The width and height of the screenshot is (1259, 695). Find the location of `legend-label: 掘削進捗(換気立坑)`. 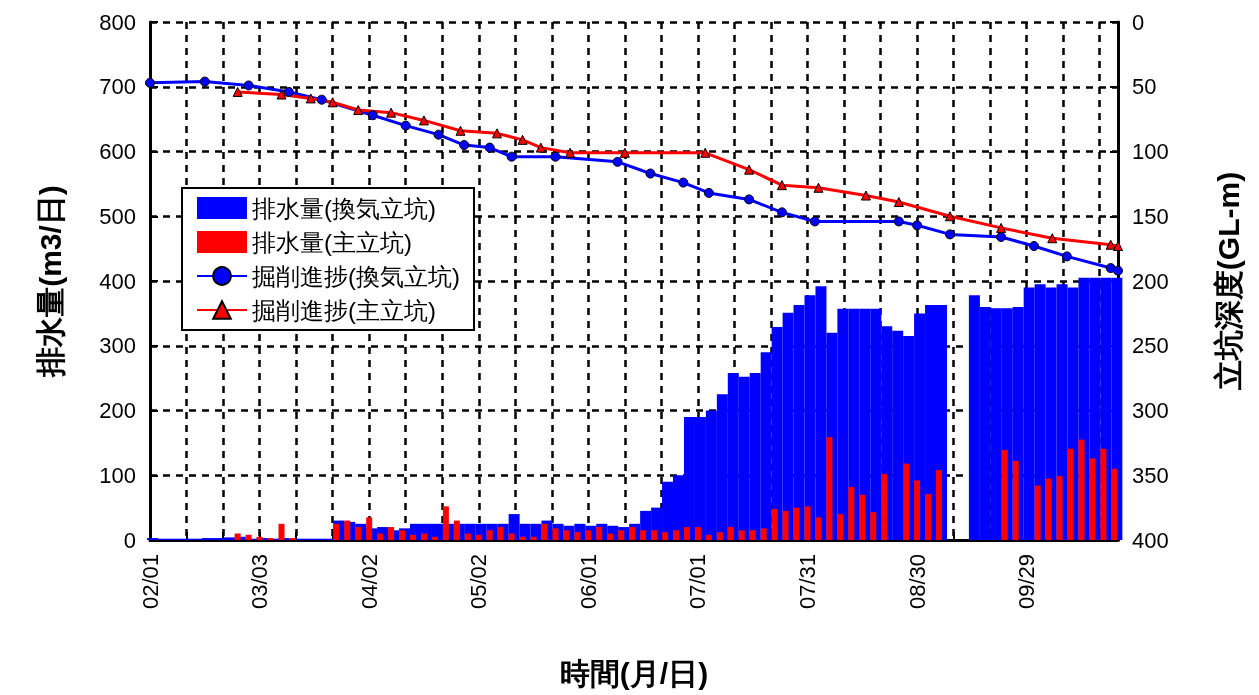

legend-label: 掘削進捗(換気立坑) is located at coordinates (356, 276).